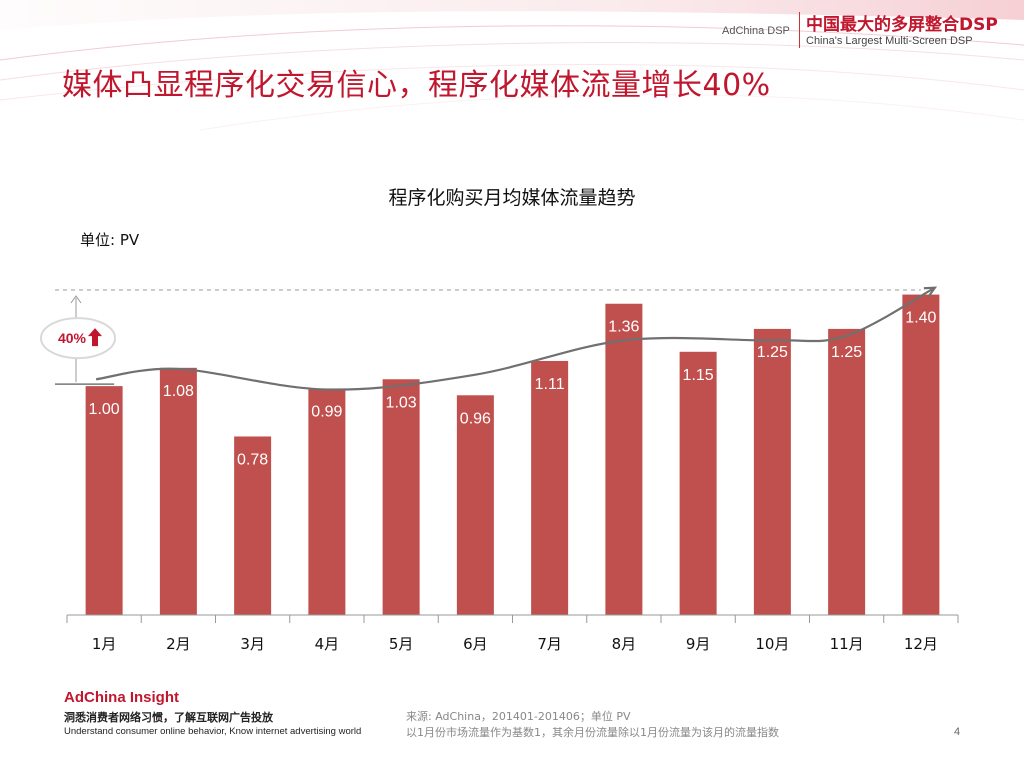  What do you see at coordinates (326, 411) in the screenshot?
I see `value-label-4: 0.99` at bounding box center [326, 411].